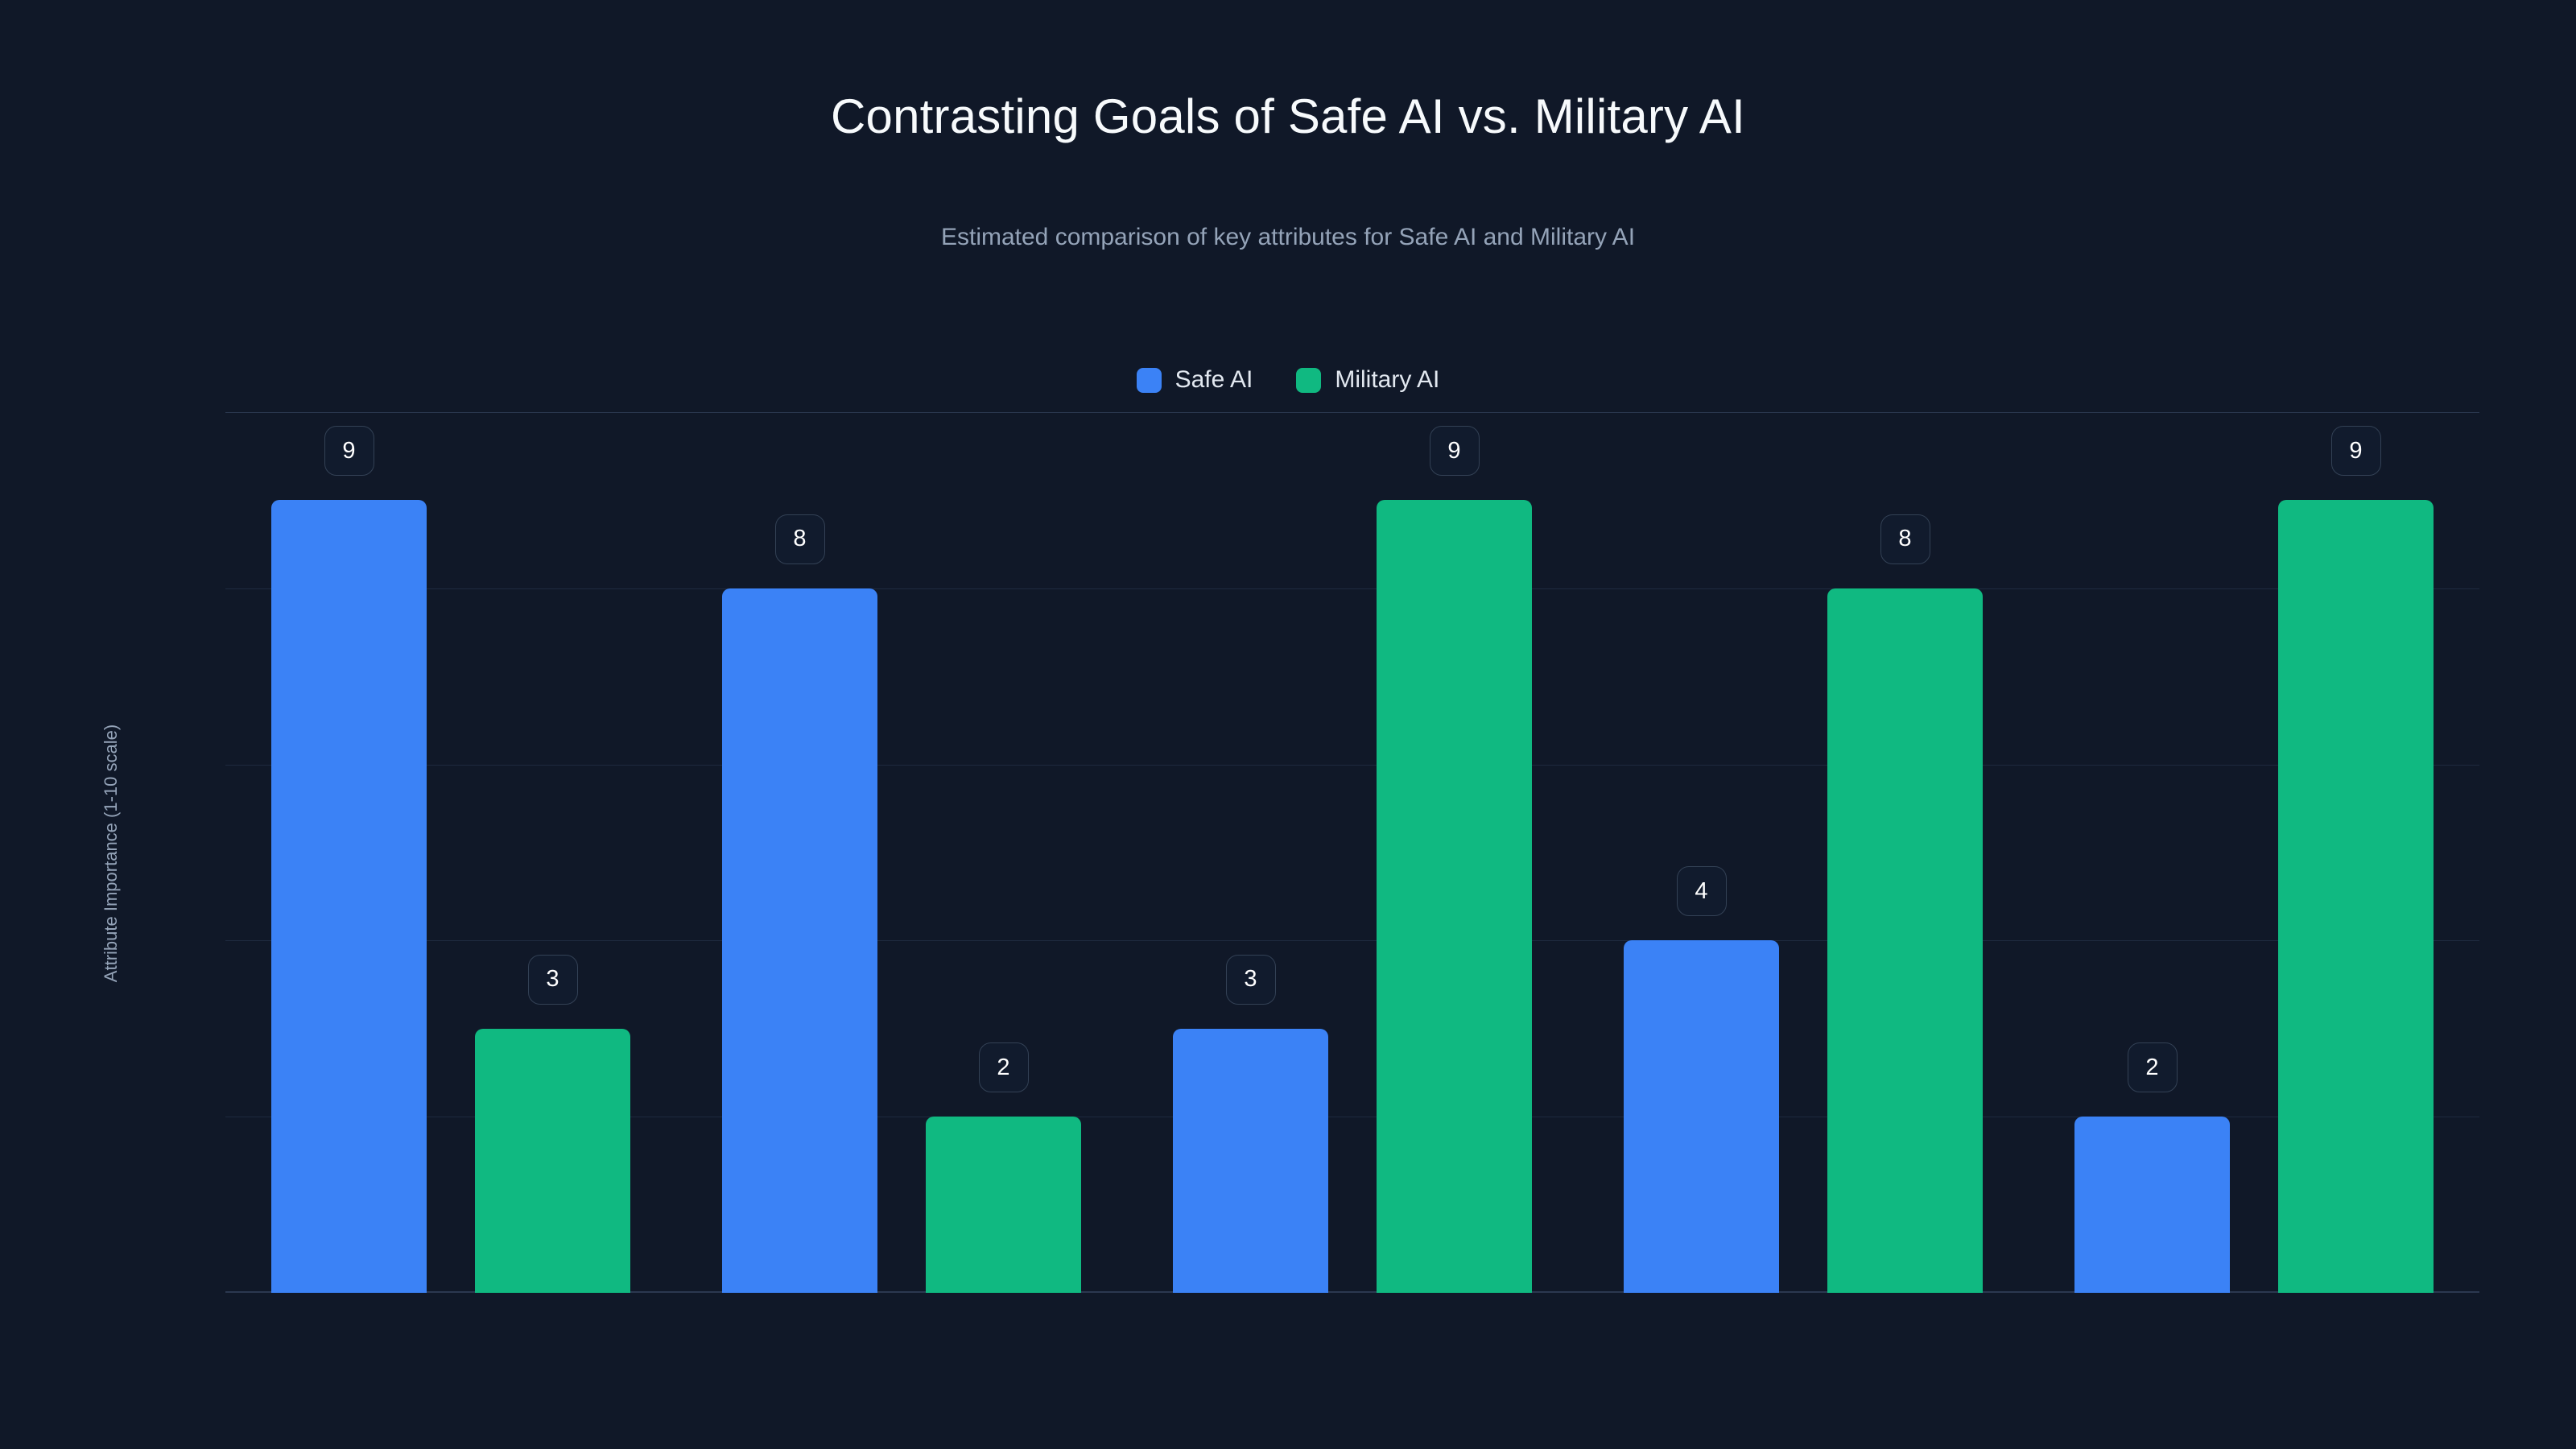 Image resolution: width=2576 pixels, height=1449 pixels. Describe the element at coordinates (552, 852) in the screenshot. I see `bar-safety-military-ai: 3` at that location.